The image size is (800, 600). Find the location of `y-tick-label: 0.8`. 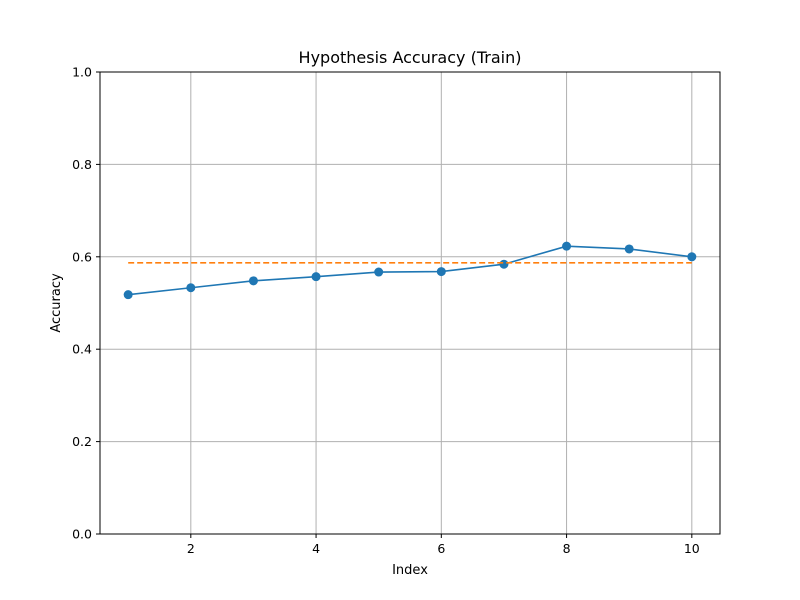

y-tick-label: 0.8 is located at coordinates (82, 164).